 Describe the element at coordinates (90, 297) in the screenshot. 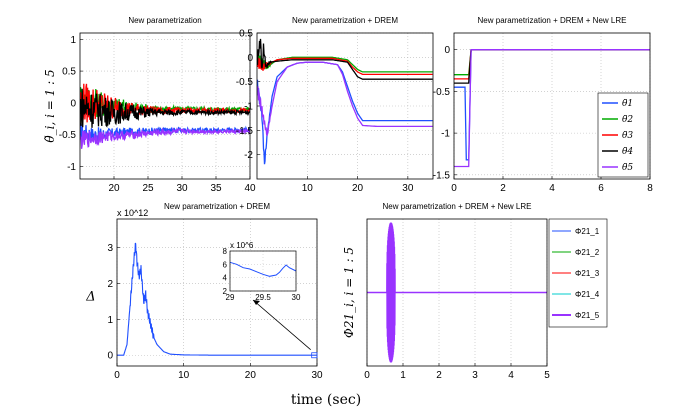

I see `y-axis-label: Δ` at that location.